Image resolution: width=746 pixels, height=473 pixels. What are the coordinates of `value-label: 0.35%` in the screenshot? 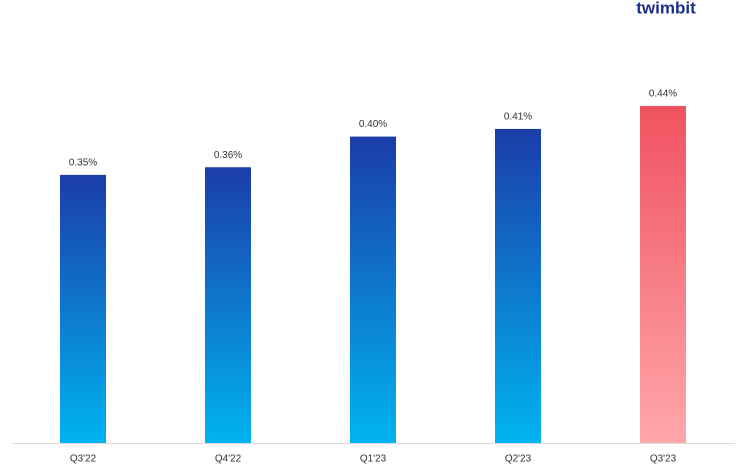 It's located at (83, 163).